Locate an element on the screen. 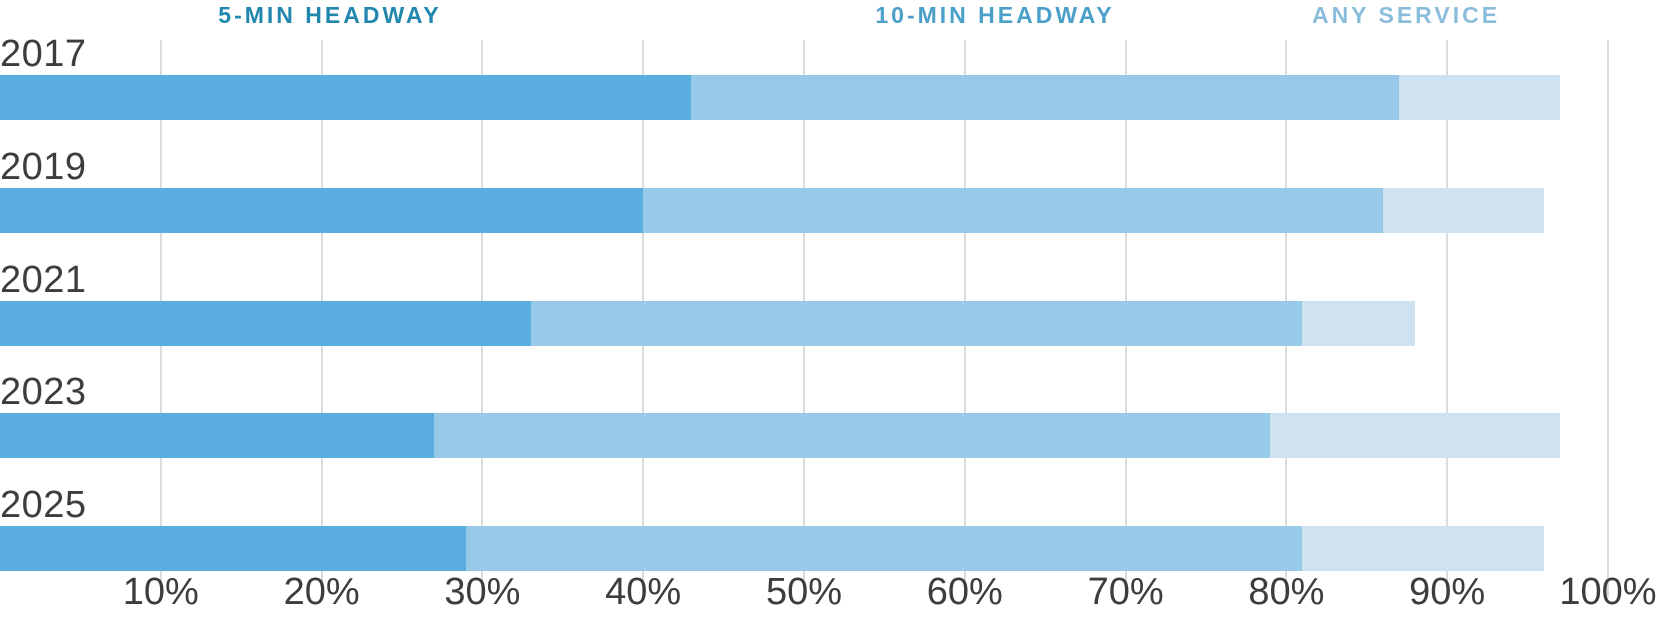 The image size is (1657, 642). x-tick-label-100: 100% is located at coordinates (1608, 592).